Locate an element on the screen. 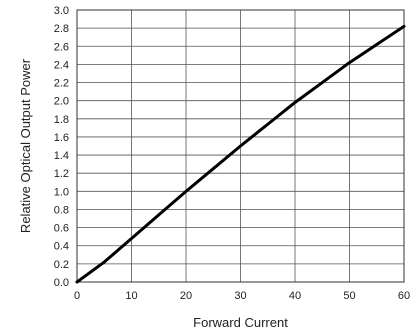 The width and height of the screenshot is (420, 333). y-tick-label-13: 2.6 is located at coordinates (61, 47).